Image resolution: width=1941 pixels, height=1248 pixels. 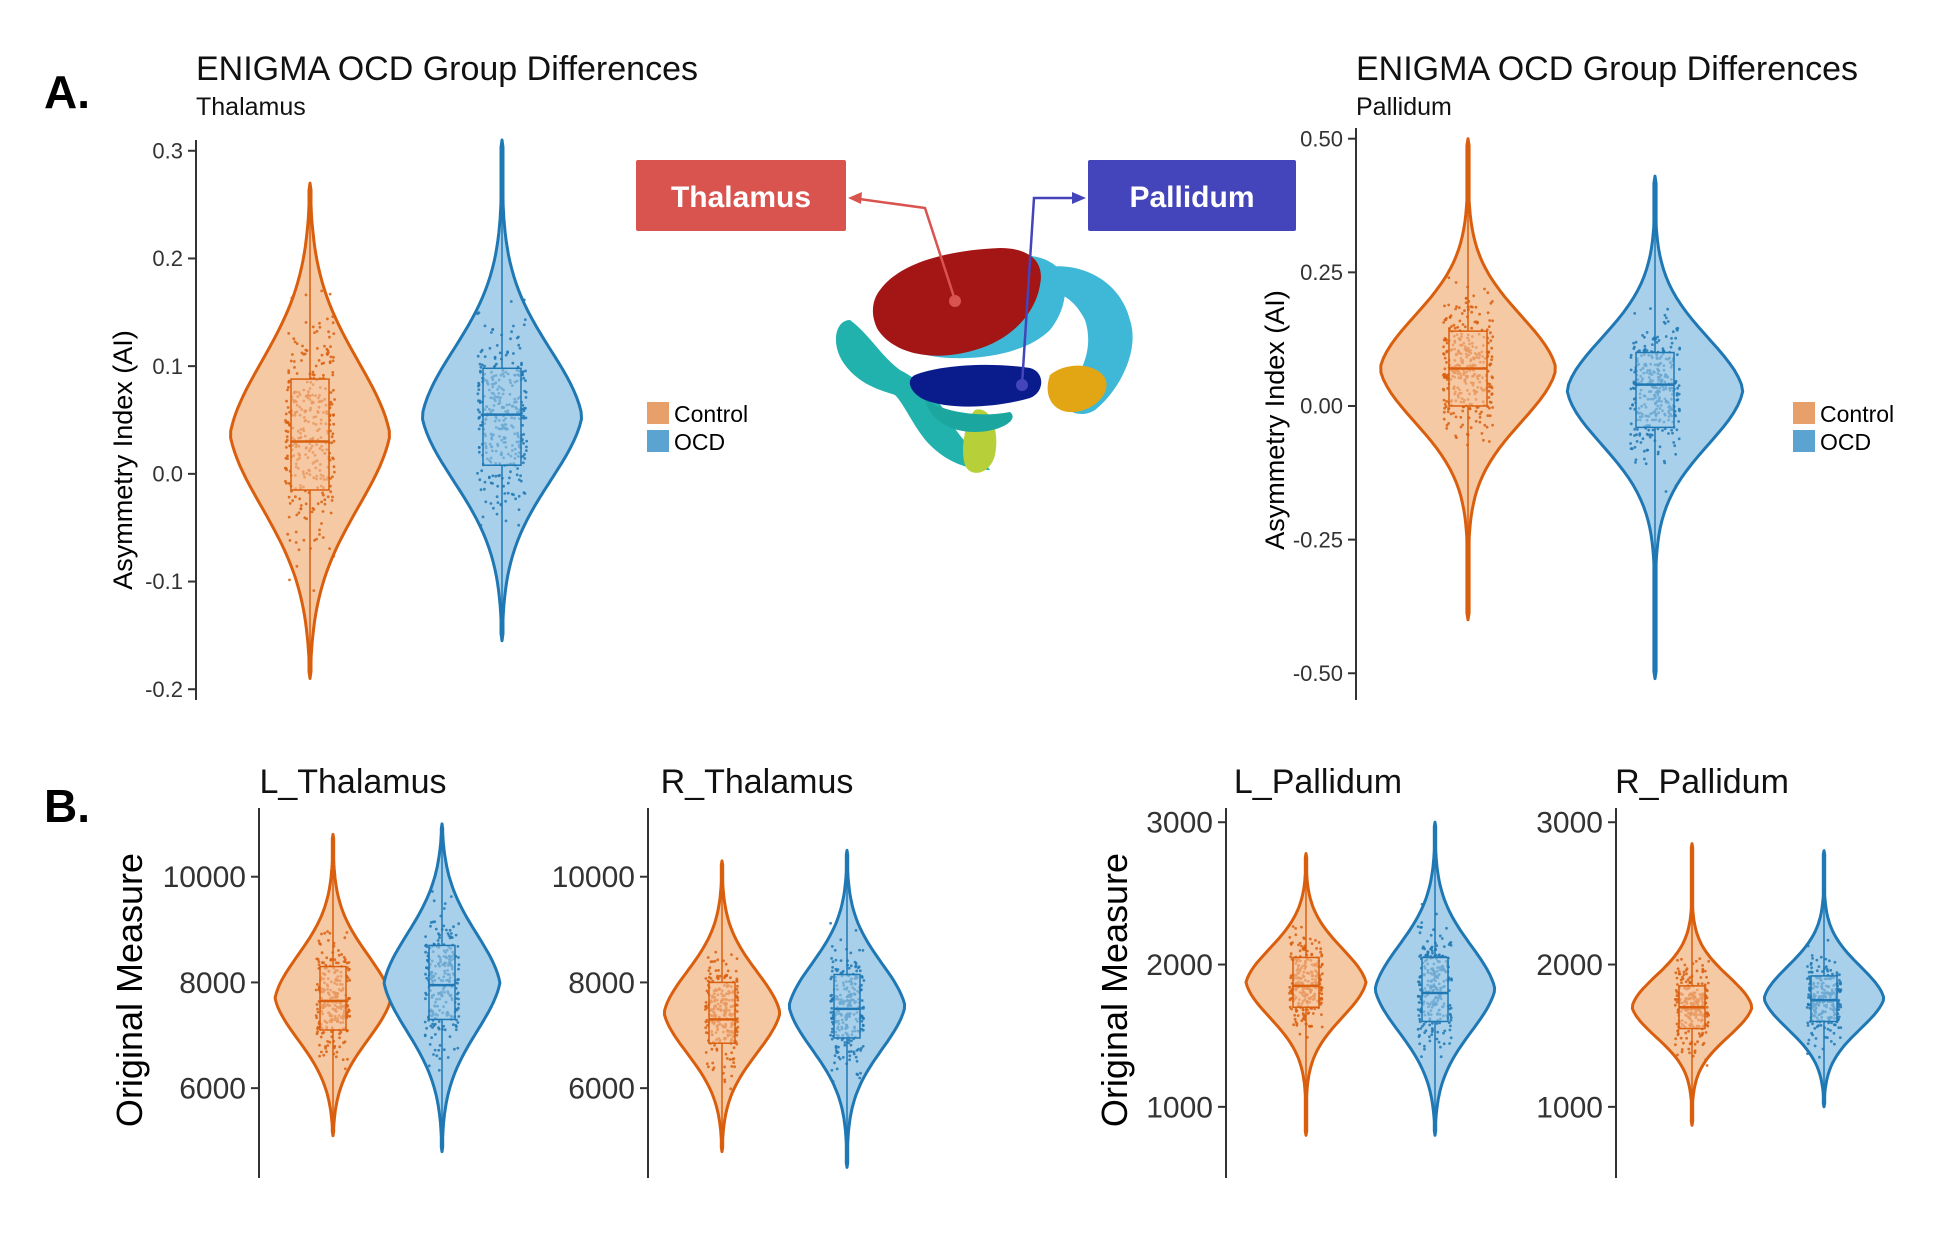 What do you see at coordinates (855, 198) in the screenshot?
I see `thalamus-arrowhead` at bounding box center [855, 198].